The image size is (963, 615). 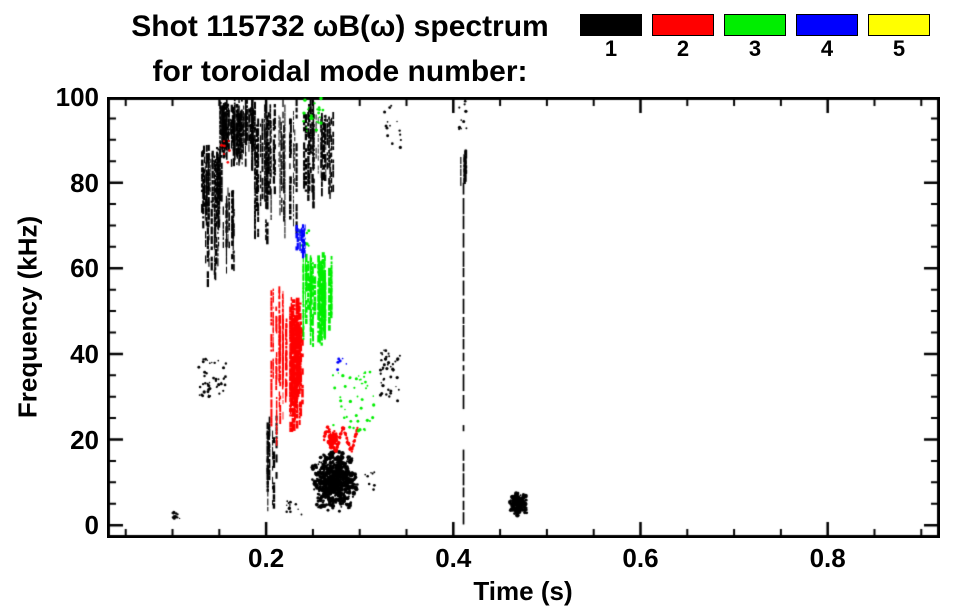 What do you see at coordinates (84, 439) in the screenshot?
I see `y-tick-label: 20` at bounding box center [84, 439].